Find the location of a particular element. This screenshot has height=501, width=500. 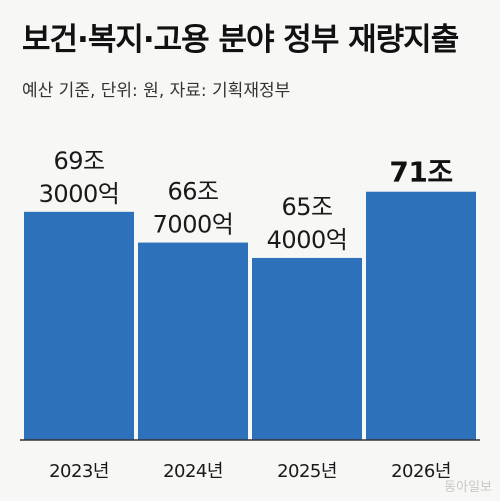

data-label: 7000억 is located at coordinates (193, 225).